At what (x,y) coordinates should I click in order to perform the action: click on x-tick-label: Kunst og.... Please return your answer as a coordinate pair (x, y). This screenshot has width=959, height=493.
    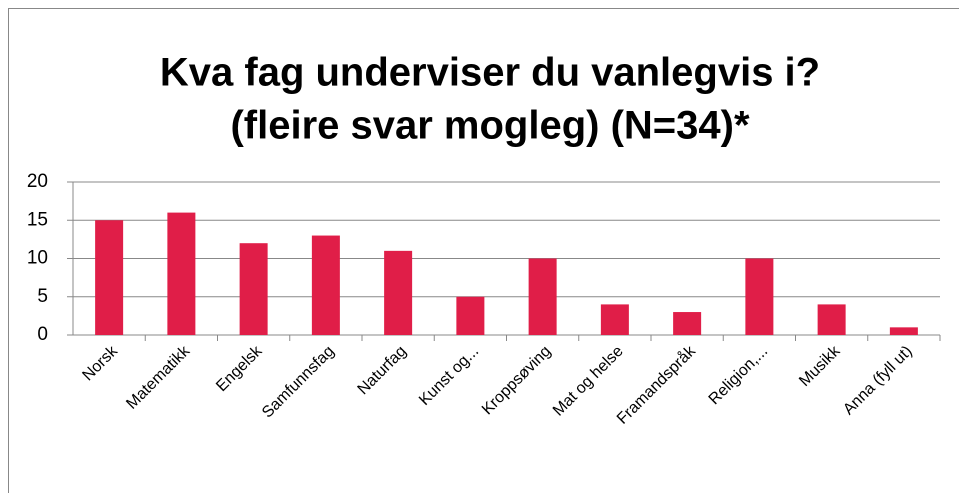
    Looking at the image, I should click on (449, 376).